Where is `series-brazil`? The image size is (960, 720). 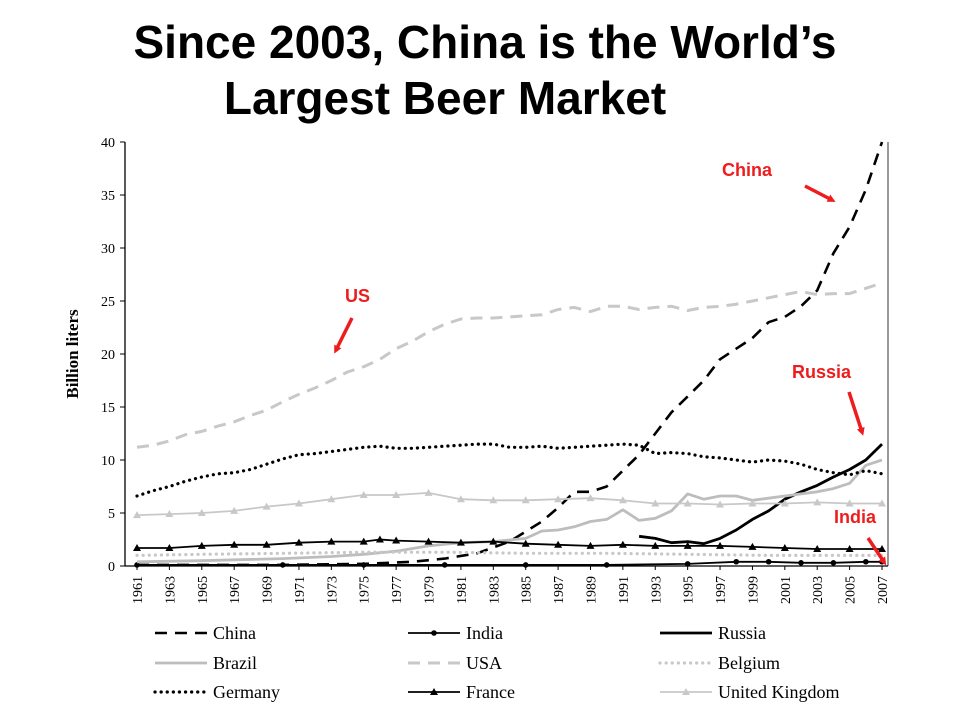
series-brazil is located at coordinates (509, 511).